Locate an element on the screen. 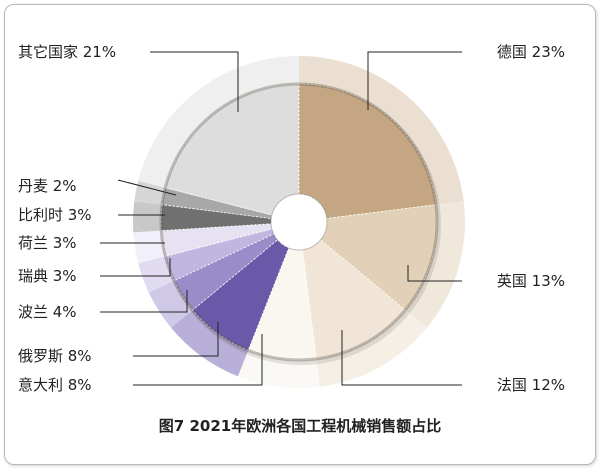 Image resolution: width=600 pixels, height=469 pixels. donut-hole is located at coordinates (299, 222).